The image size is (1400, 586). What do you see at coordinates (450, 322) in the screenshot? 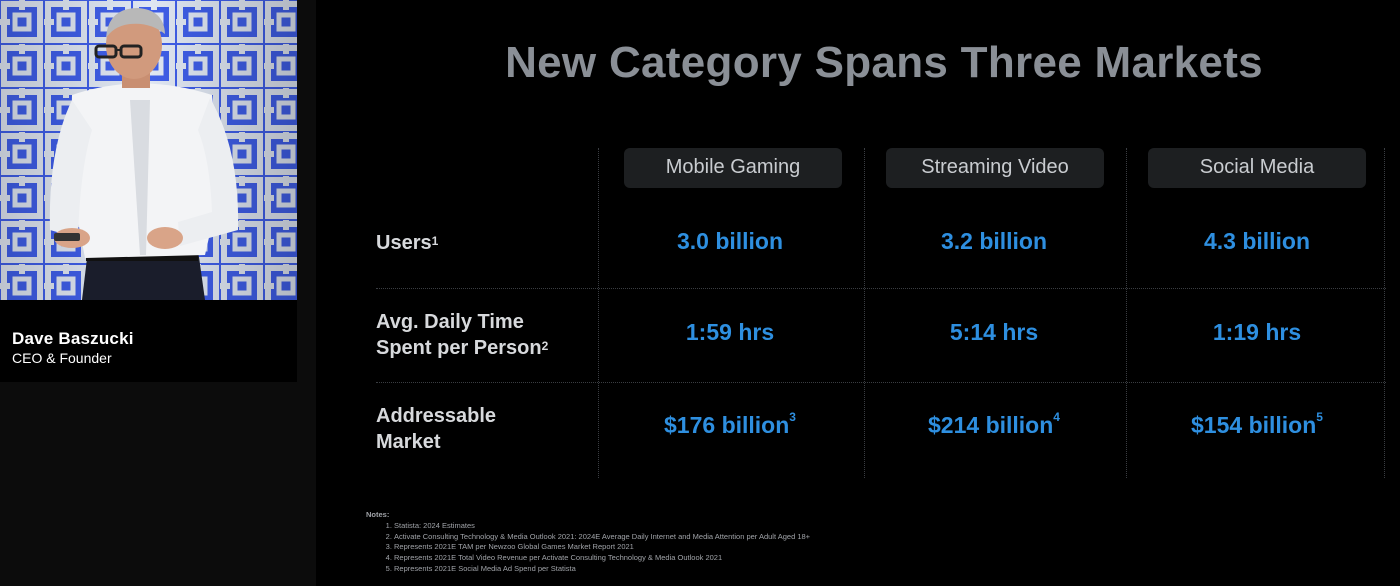
I see `row-label-text: Avg. Daily Time` at bounding box center [450, 322].